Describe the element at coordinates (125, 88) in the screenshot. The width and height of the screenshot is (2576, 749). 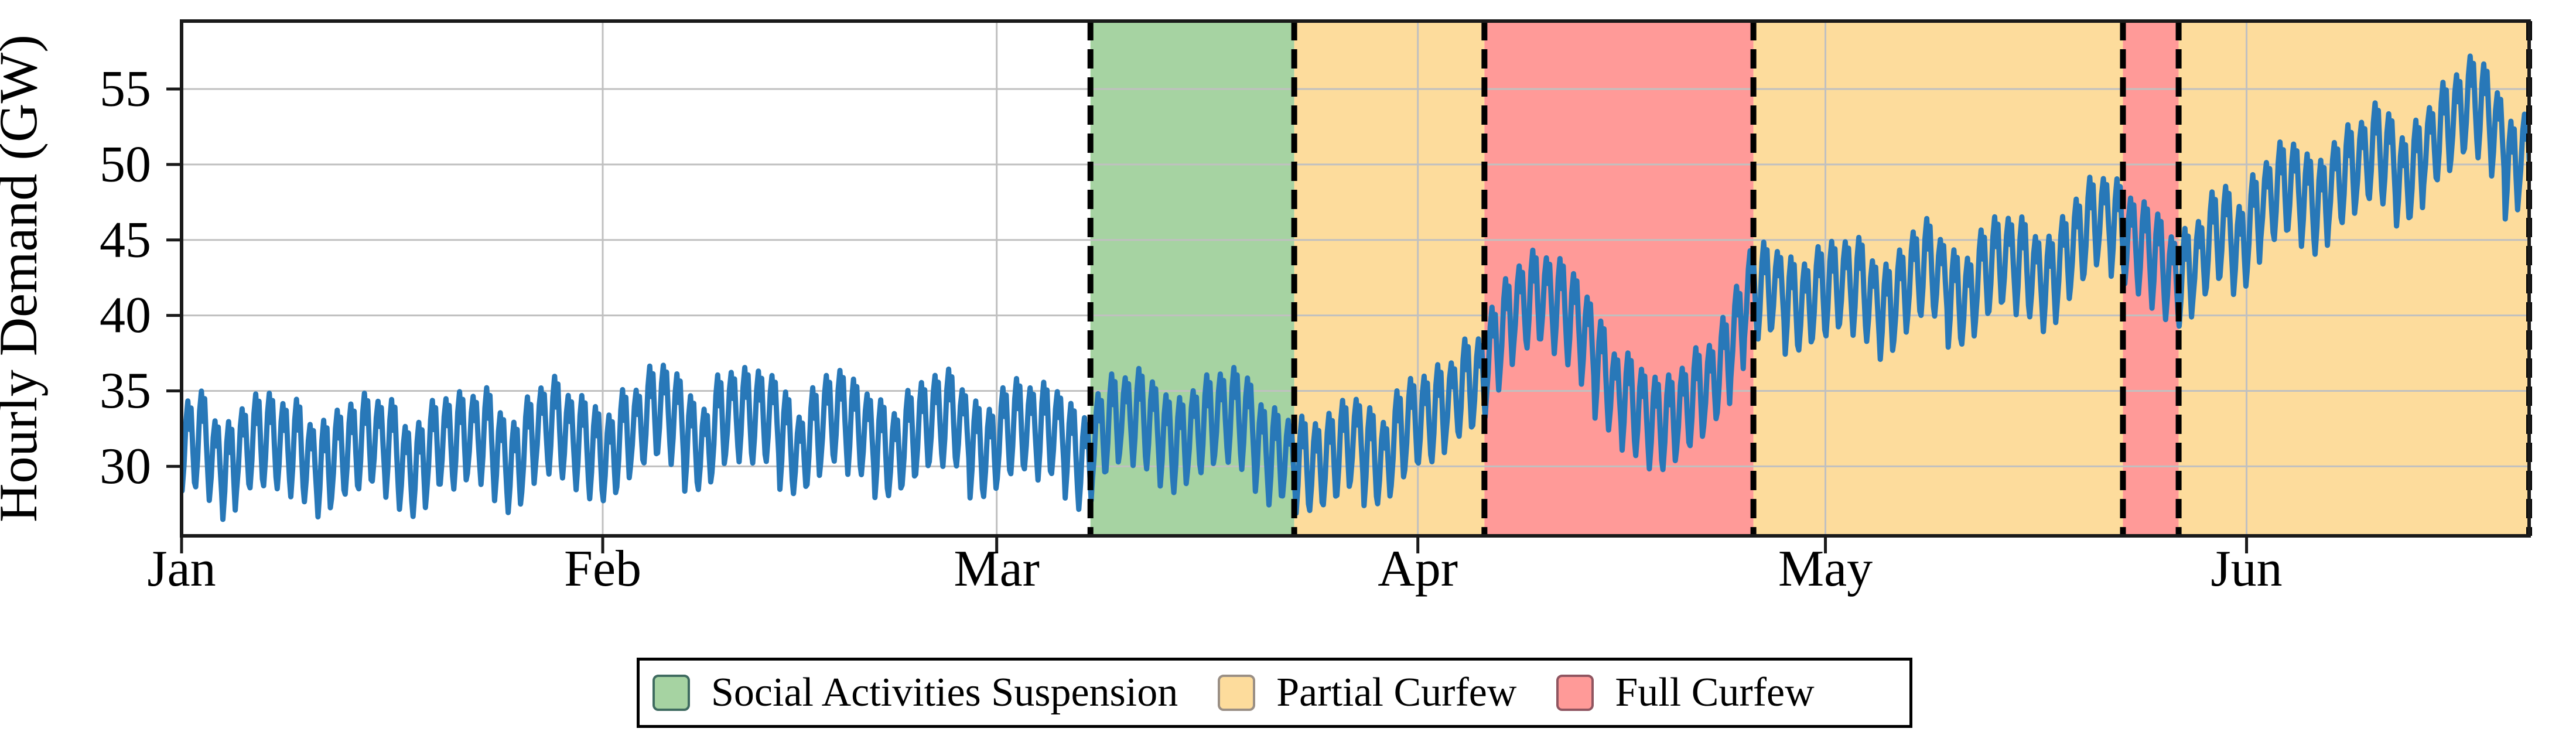
I see `y-tick-label: 55` at that location.